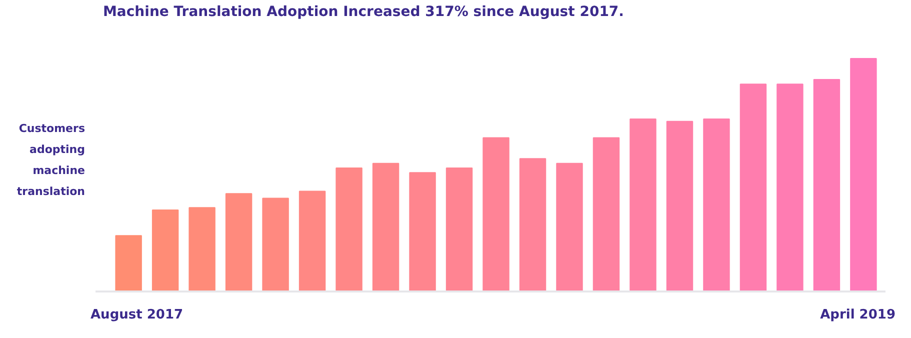 The width and height of the screenshot is (911, 338). What do you see at coordinates (50, 160) in the screenshot?
I see `y-axis-title: Customers adopting machine translation` at bounding box center [50, 160].